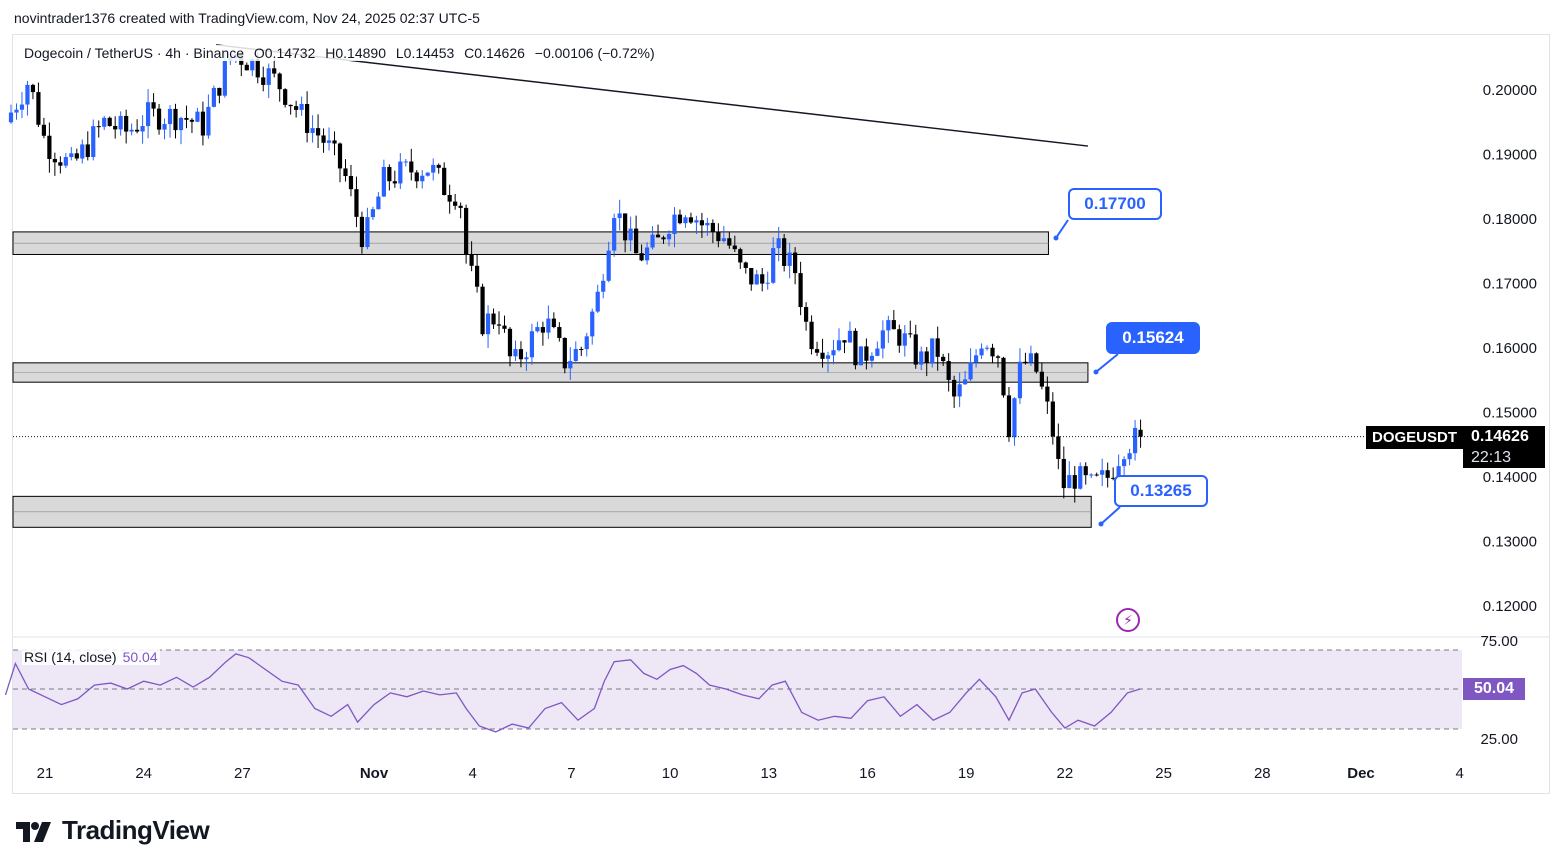 Image resolution: width=1563 pixels, height=868 pixels. What do you see at coordinates (1510, 219) in the screenshot?
I see `price-tick-label: 0.18000` at bounding box center [1510, 219].